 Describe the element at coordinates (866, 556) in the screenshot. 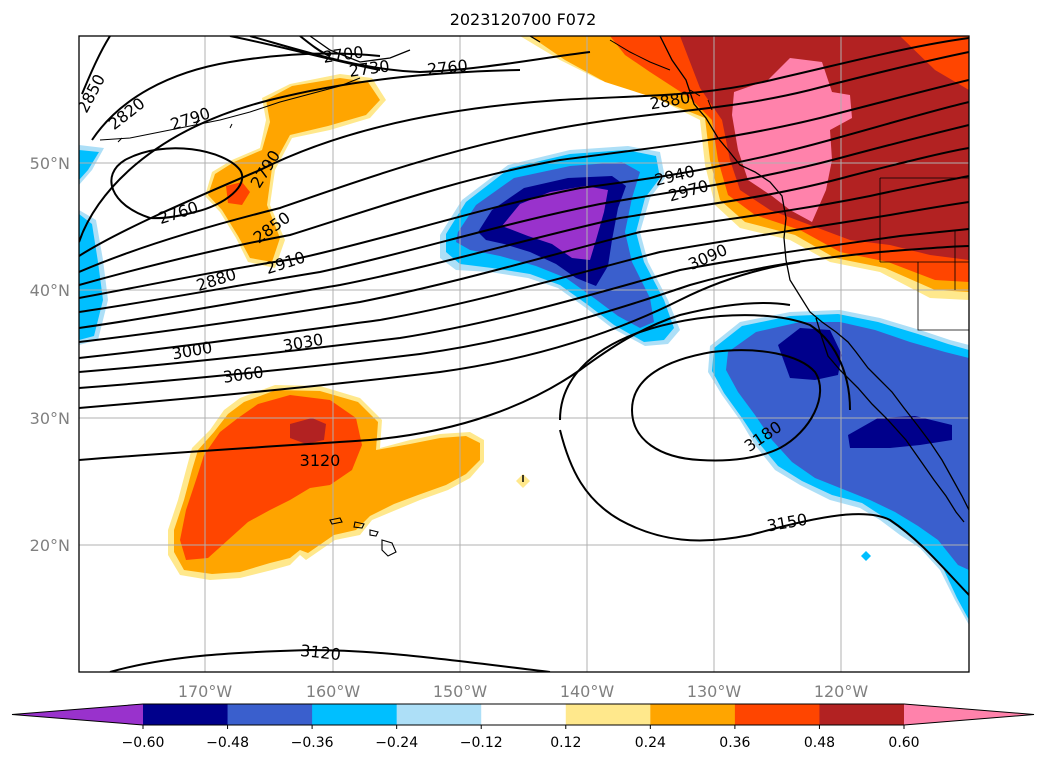

I see `negative-anomaly-dot-sky` at that location.